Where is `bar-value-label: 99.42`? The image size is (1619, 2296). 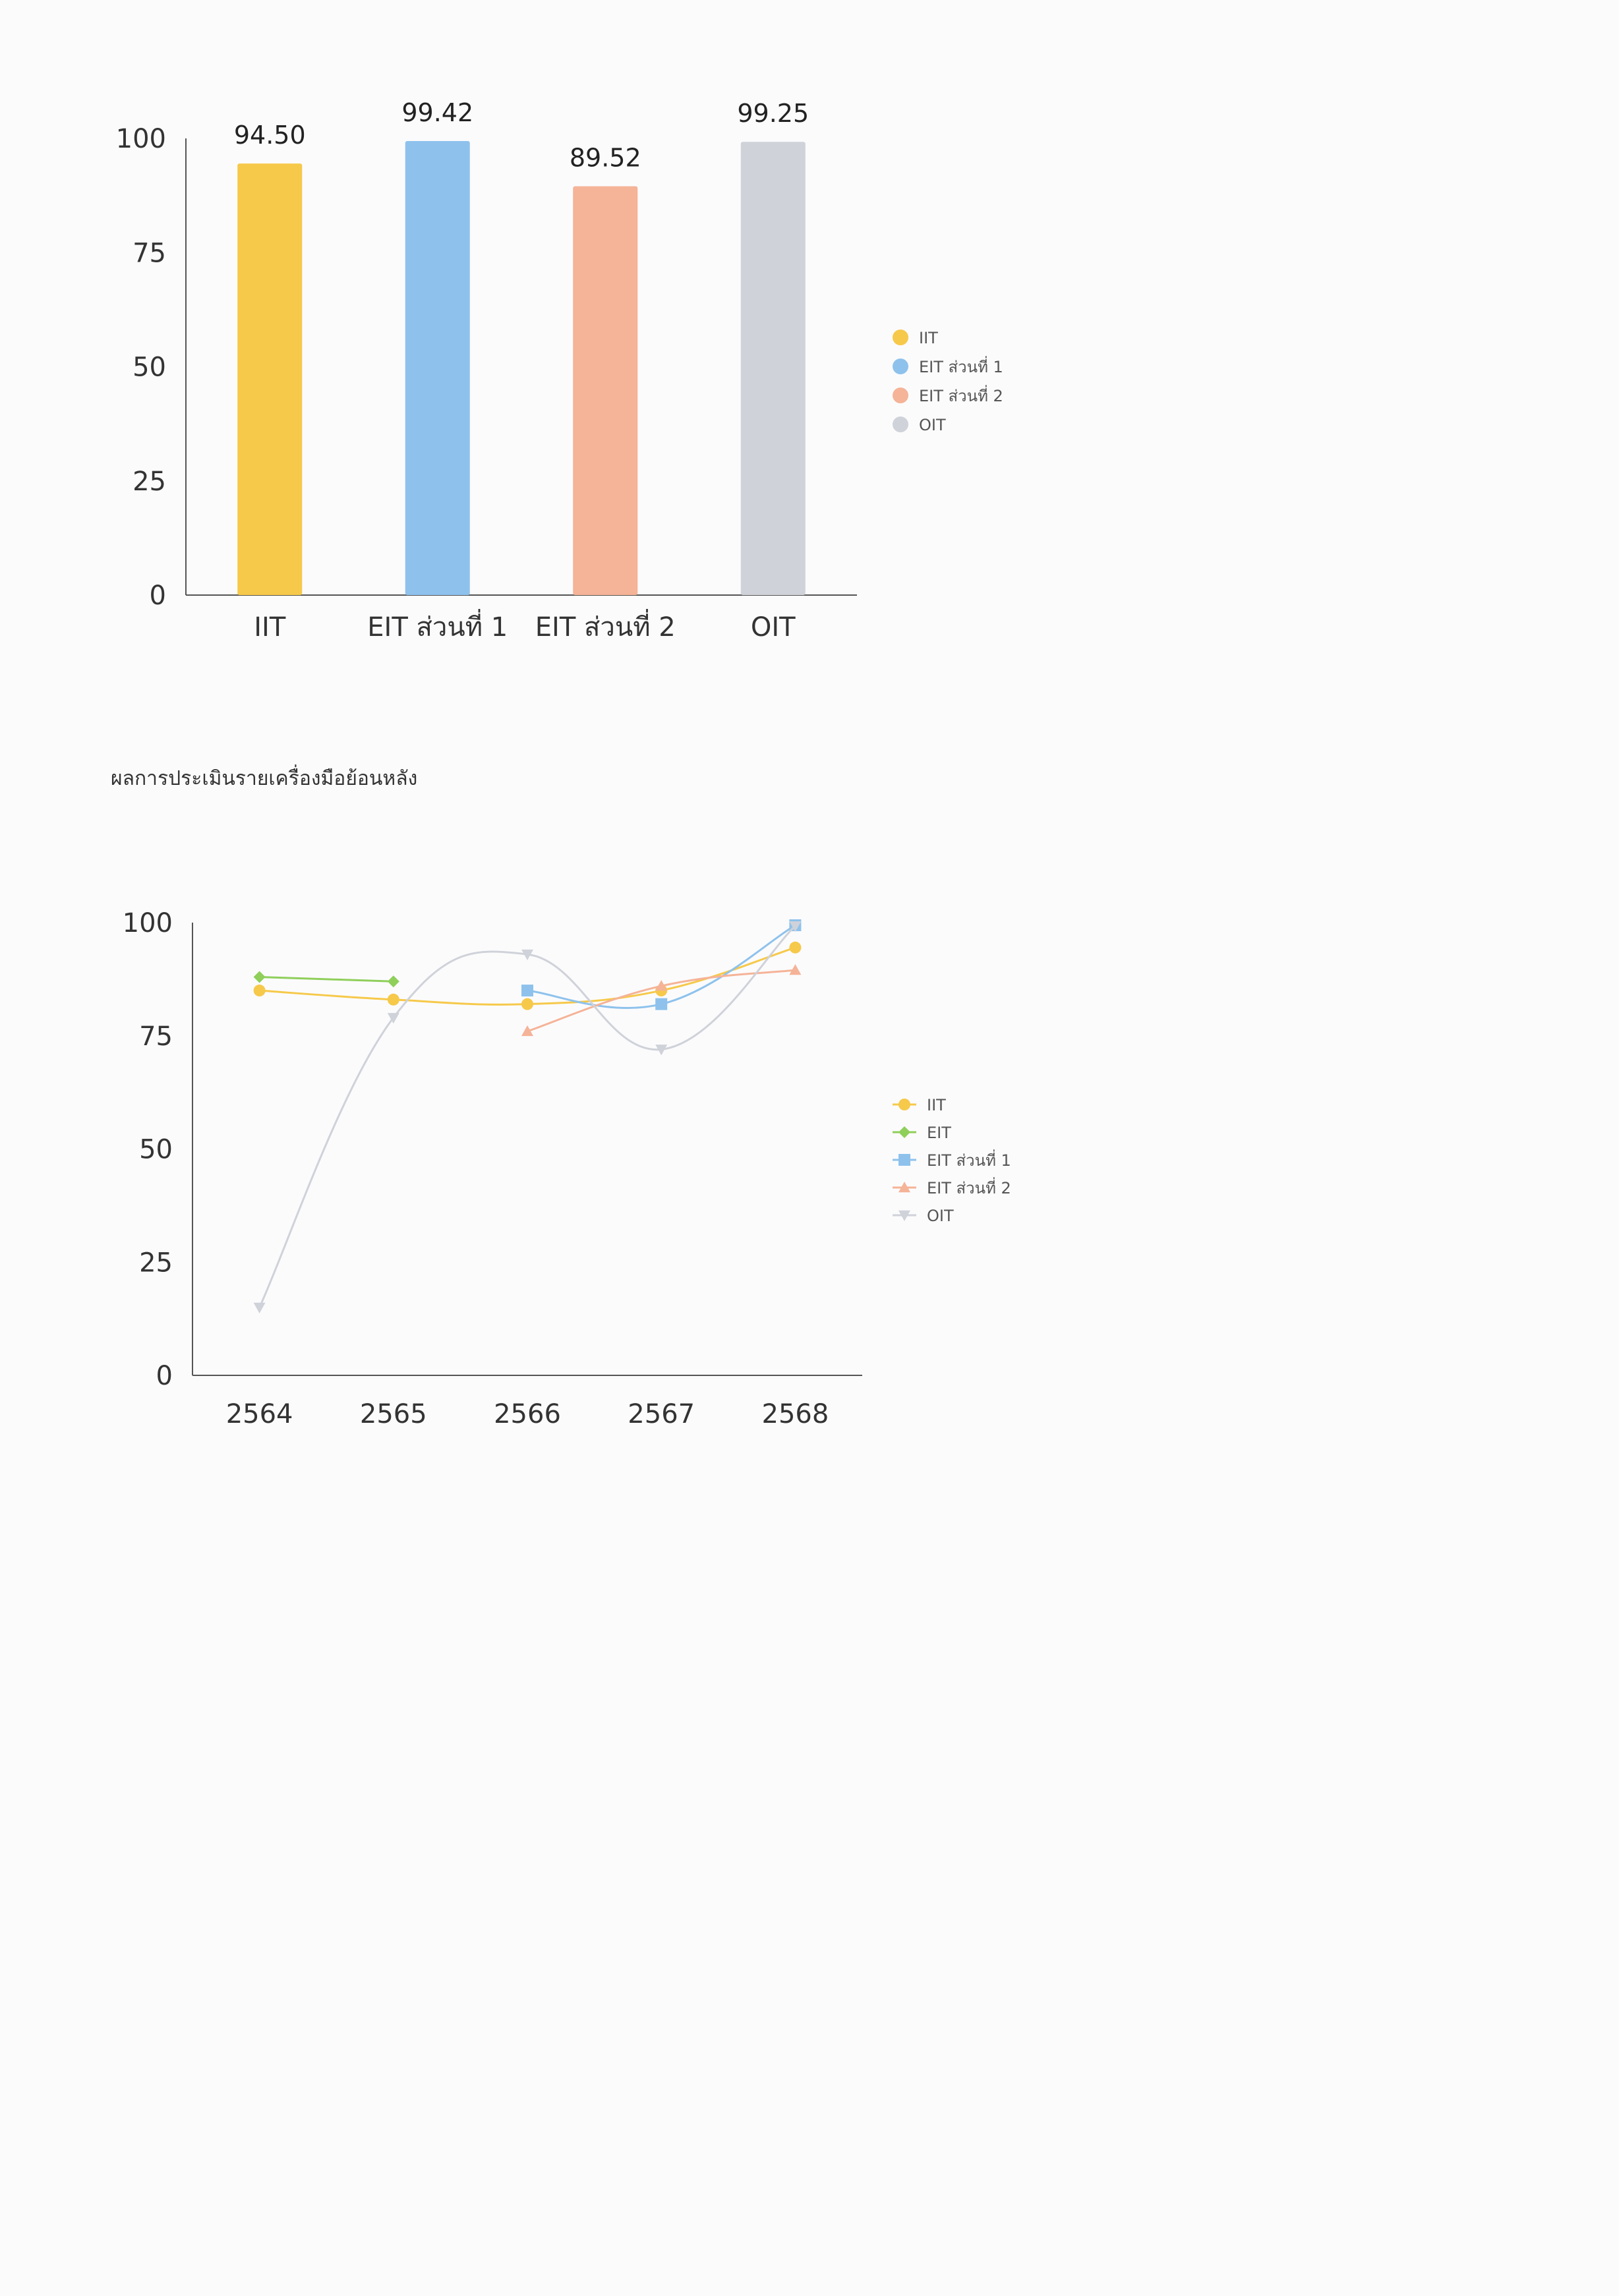 bar-value-label: 99.42 is located at coordinates (437, 113).